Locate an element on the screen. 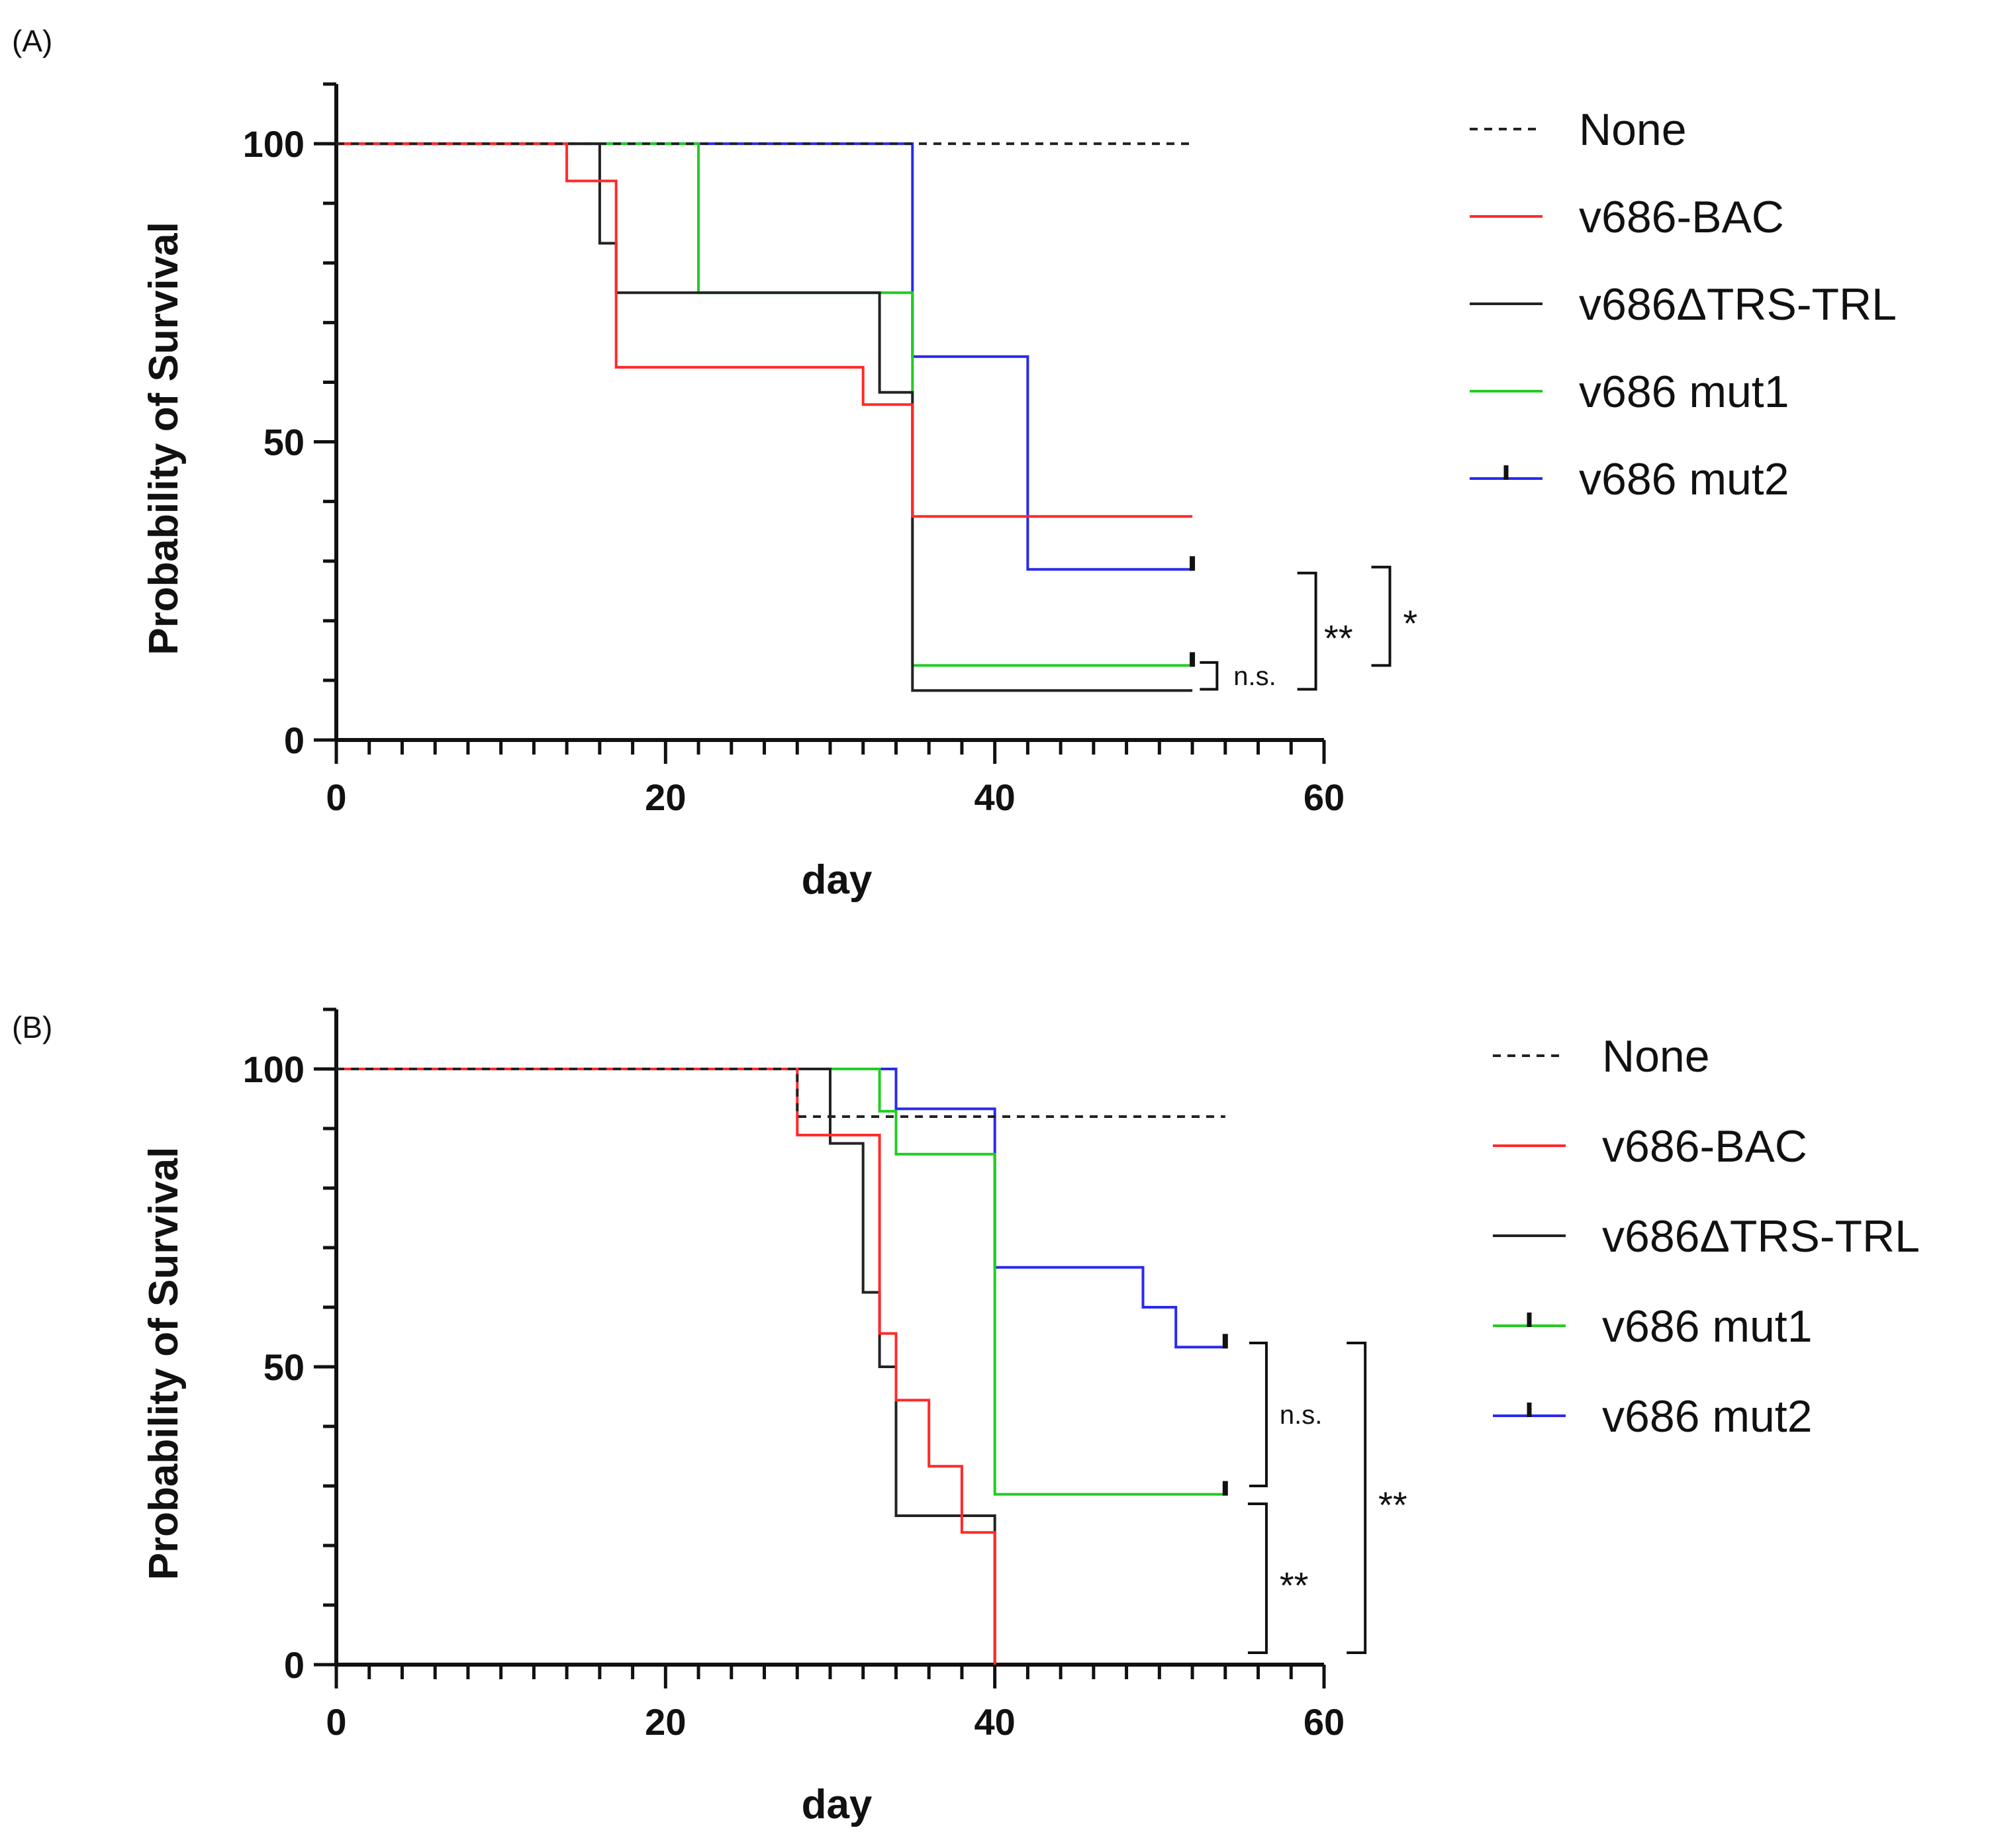  series-line-none is located at coordinates (780, 1093).